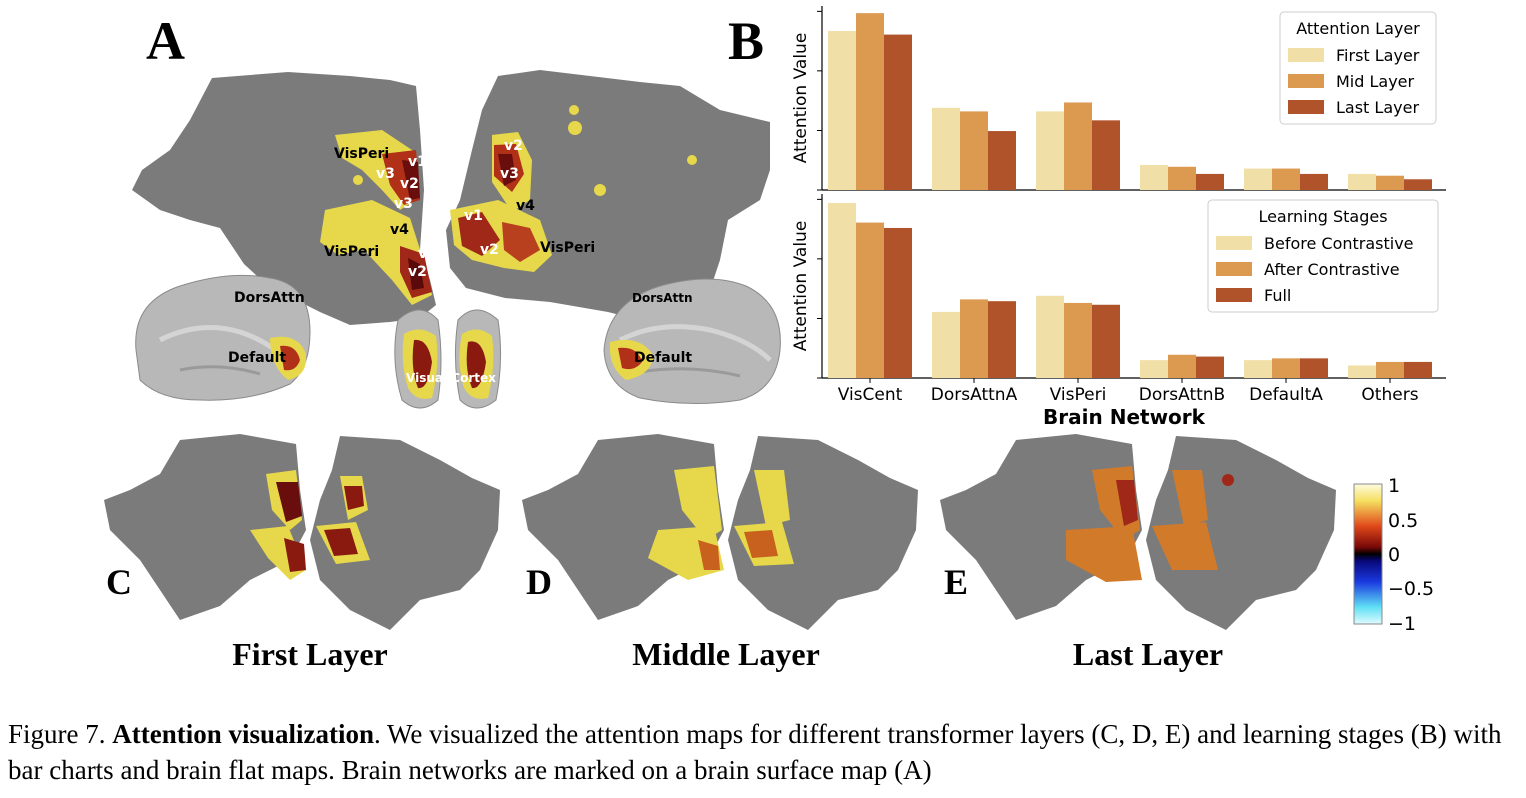  What do you see at coordinates (60, 734) in the screenshot?
I see `caption-prefix: Figure 7.` at bounding box center [60, 734].